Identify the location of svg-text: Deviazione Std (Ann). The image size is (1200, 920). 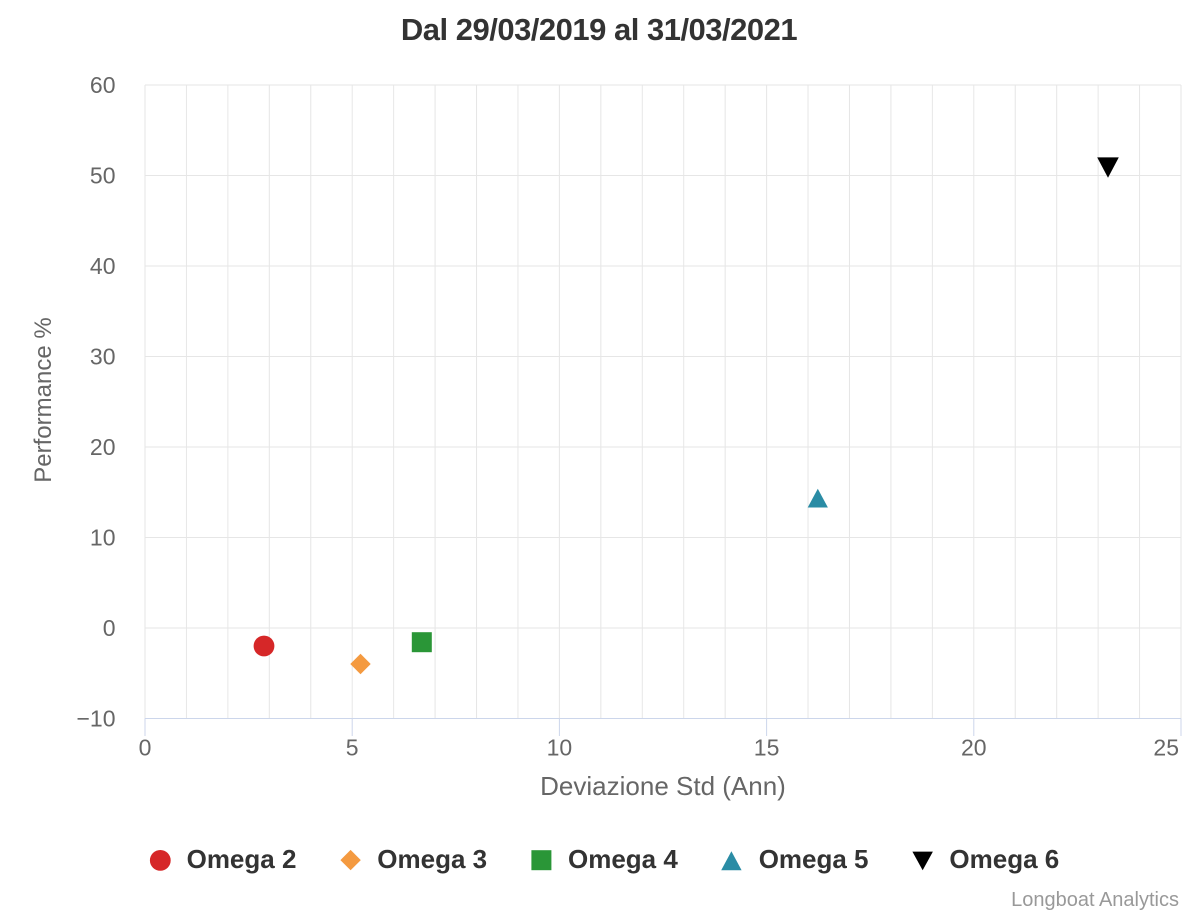
(663, 786).